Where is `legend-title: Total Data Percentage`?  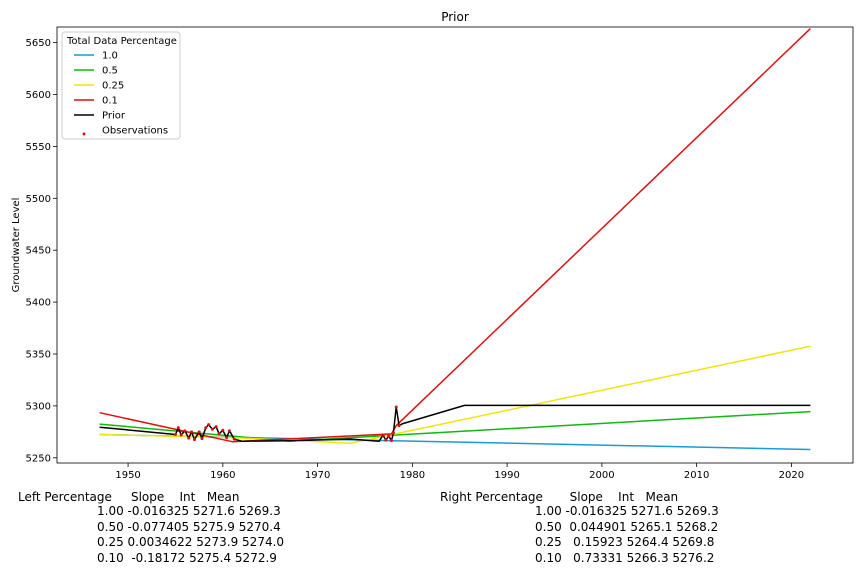
legend-title: Total Data Percentage is located at coordinates (121, 41).